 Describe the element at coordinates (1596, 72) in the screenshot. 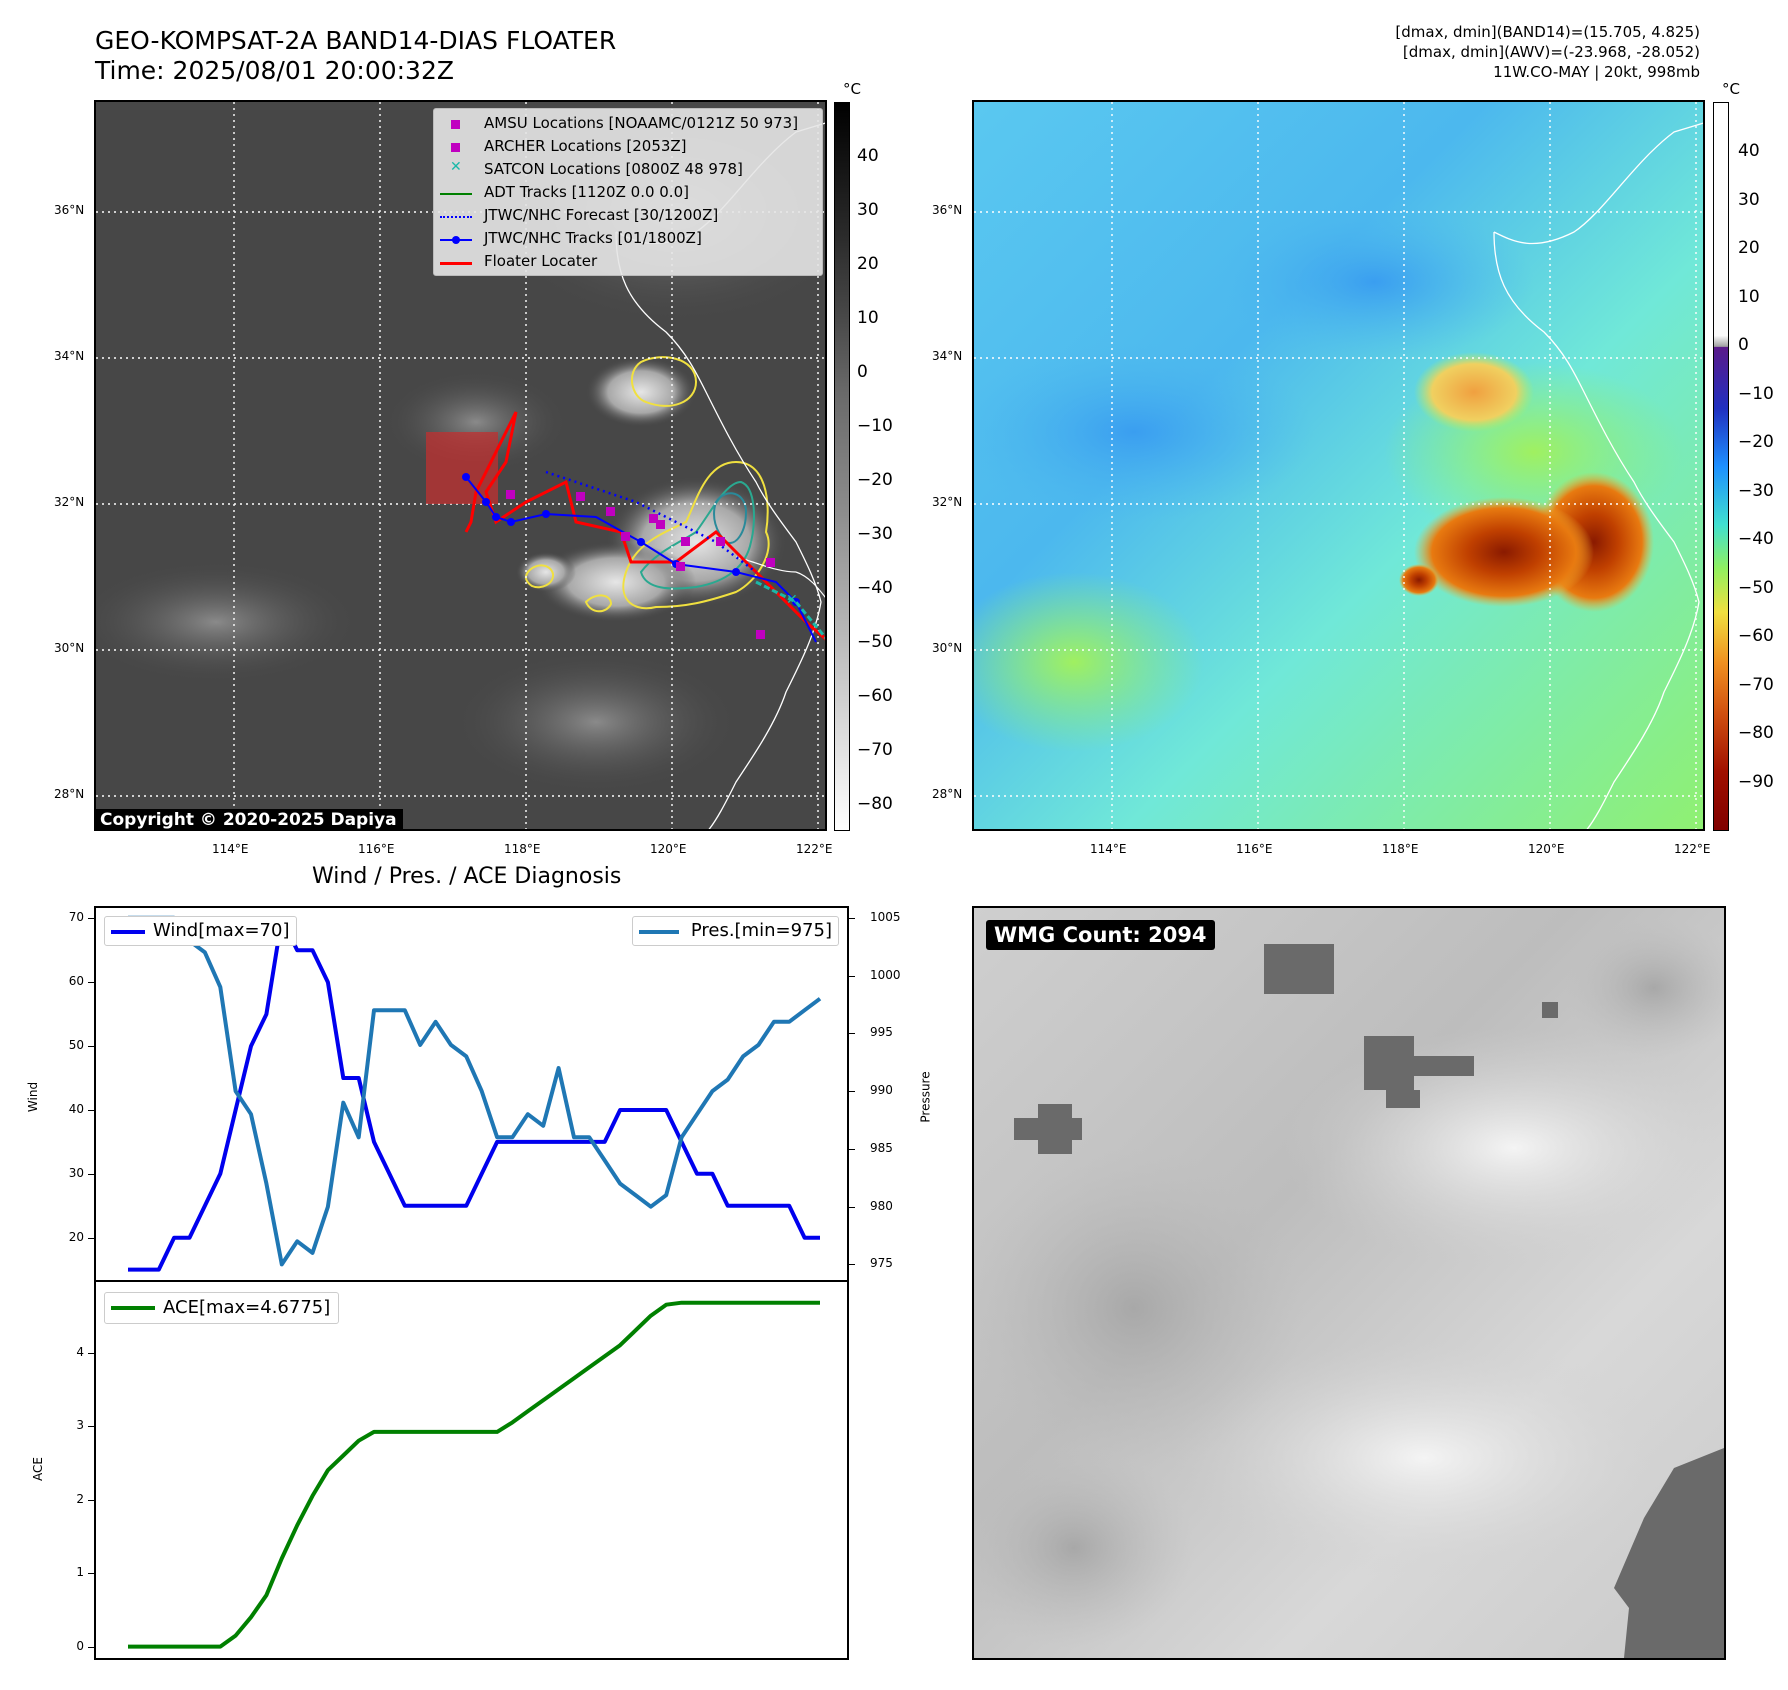

I see `info-storm: 11W.CO-MAY | 20kt, 998mb` at that location.